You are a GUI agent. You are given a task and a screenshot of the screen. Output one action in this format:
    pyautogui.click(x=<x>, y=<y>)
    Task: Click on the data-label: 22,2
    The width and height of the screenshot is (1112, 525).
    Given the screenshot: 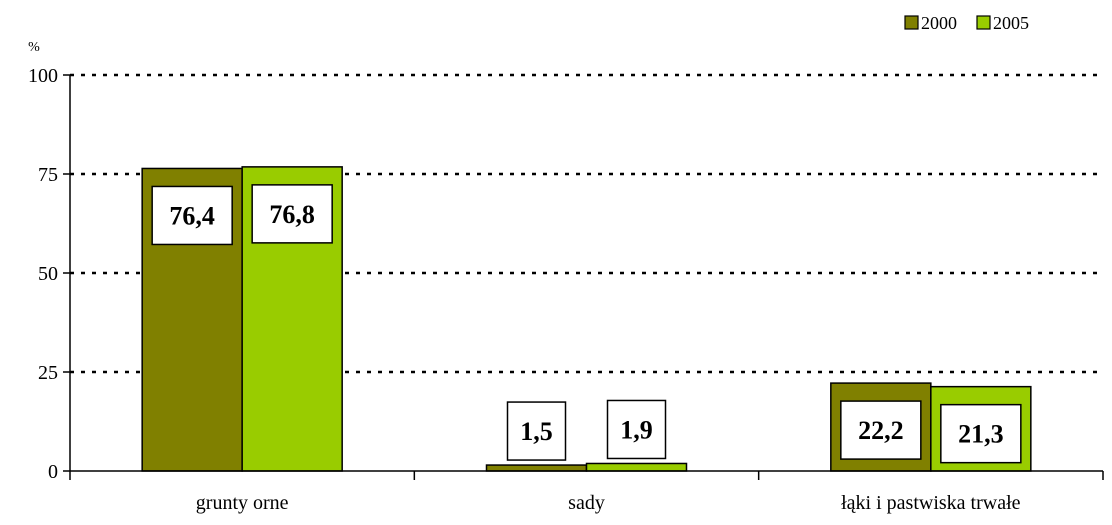 What is the action you would take?
    pyautogui.click(x=881, y=430)
    